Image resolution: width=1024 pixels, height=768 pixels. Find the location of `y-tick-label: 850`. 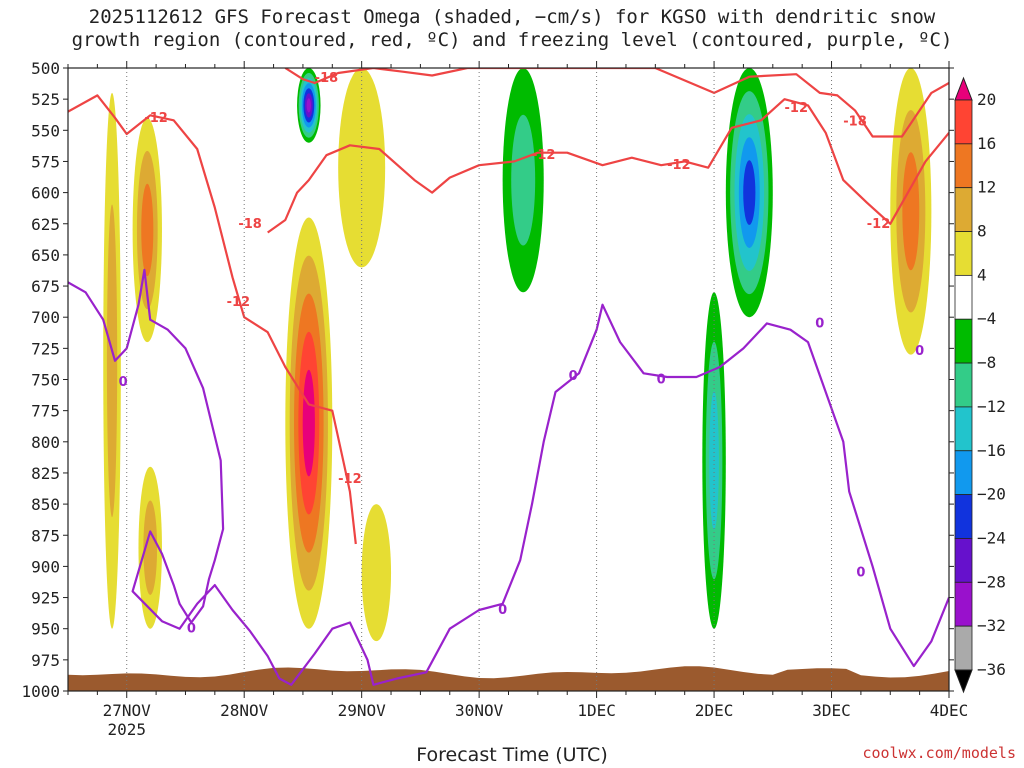

y-tick-label: 850 is located at coordinates (45, 504).